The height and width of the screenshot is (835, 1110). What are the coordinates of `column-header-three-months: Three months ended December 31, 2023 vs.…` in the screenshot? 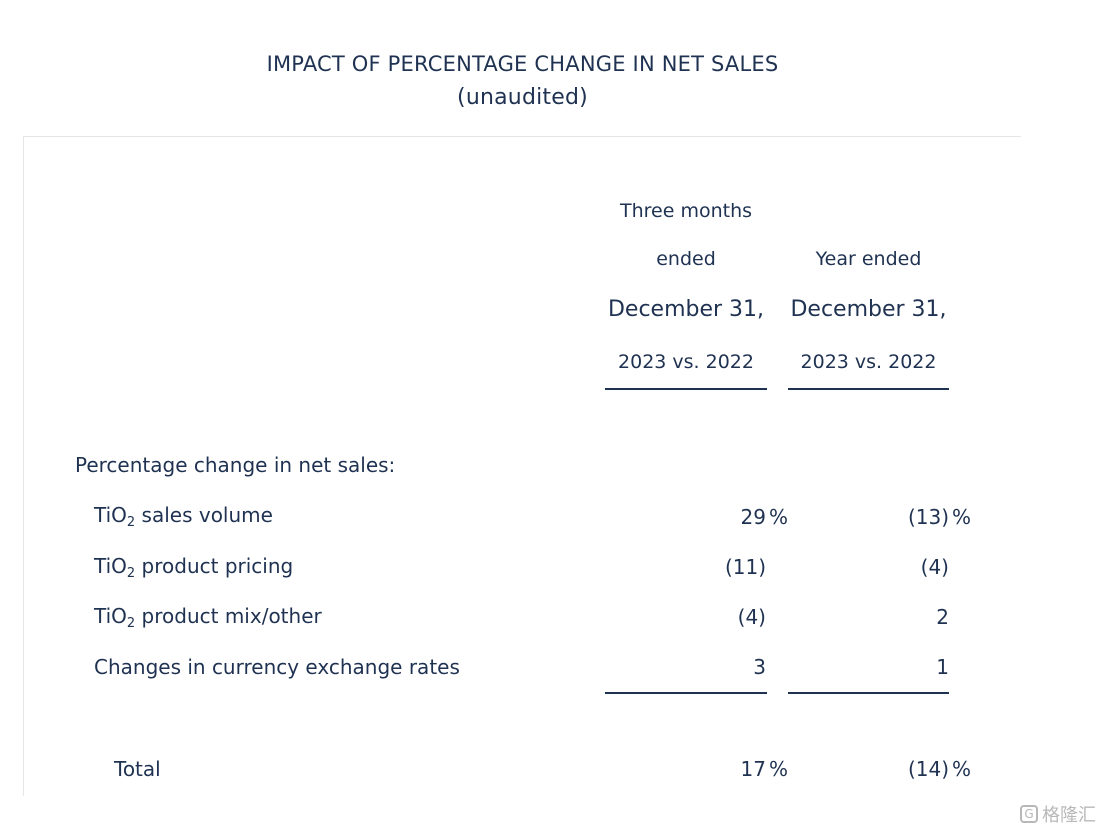 It's located at (686, 293).